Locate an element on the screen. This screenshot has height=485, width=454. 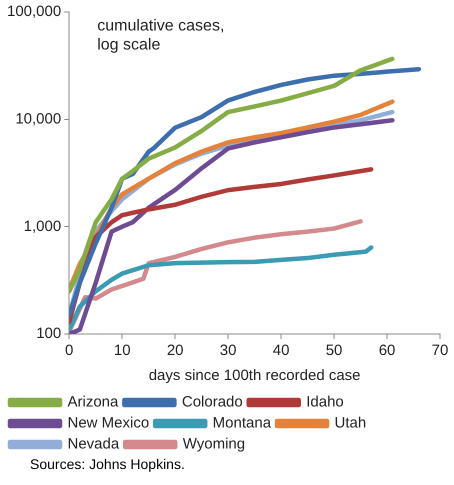
legend-label: Montana is located at coordinates (242, 423).